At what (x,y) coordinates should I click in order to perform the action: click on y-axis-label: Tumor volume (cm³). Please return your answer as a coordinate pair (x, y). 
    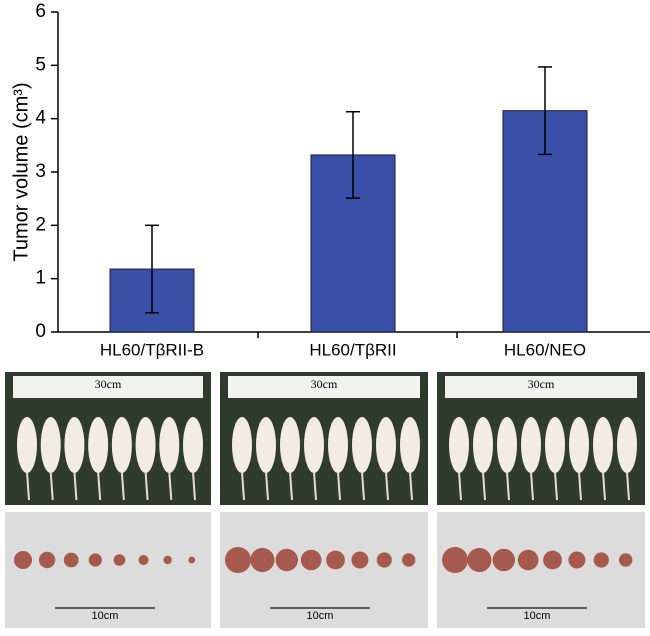
    Looking at the image, I should click on (21, 171).